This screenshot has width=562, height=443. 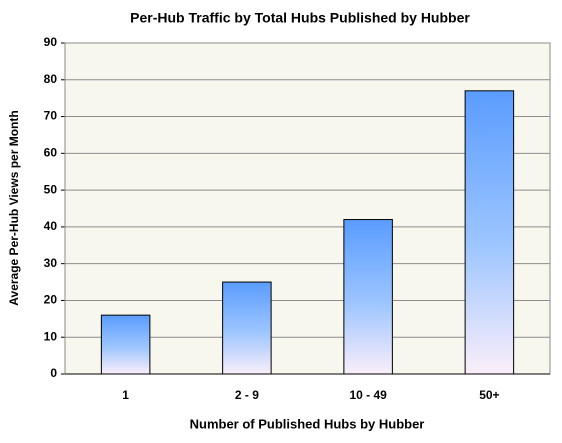 I want to click on x-tick-label: 10 - 49, so click(x=368, y=395).